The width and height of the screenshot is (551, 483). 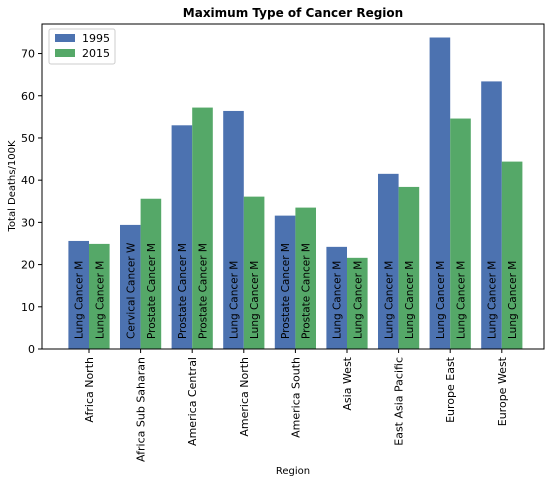 I want to click on y-tick-label-6: 60, so click(x=28, y=96).